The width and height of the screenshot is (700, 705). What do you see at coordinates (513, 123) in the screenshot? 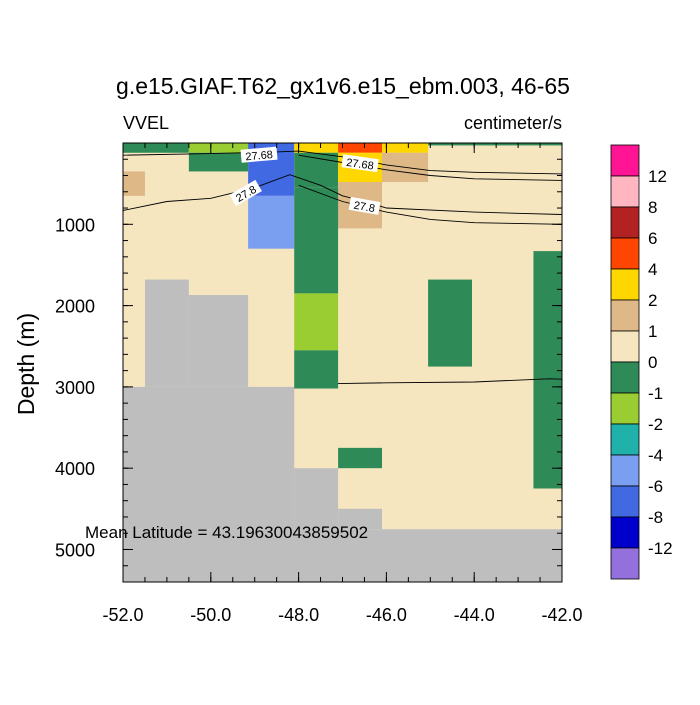
I see `units-label: centimeter/s` at bounding box center [513, 123].